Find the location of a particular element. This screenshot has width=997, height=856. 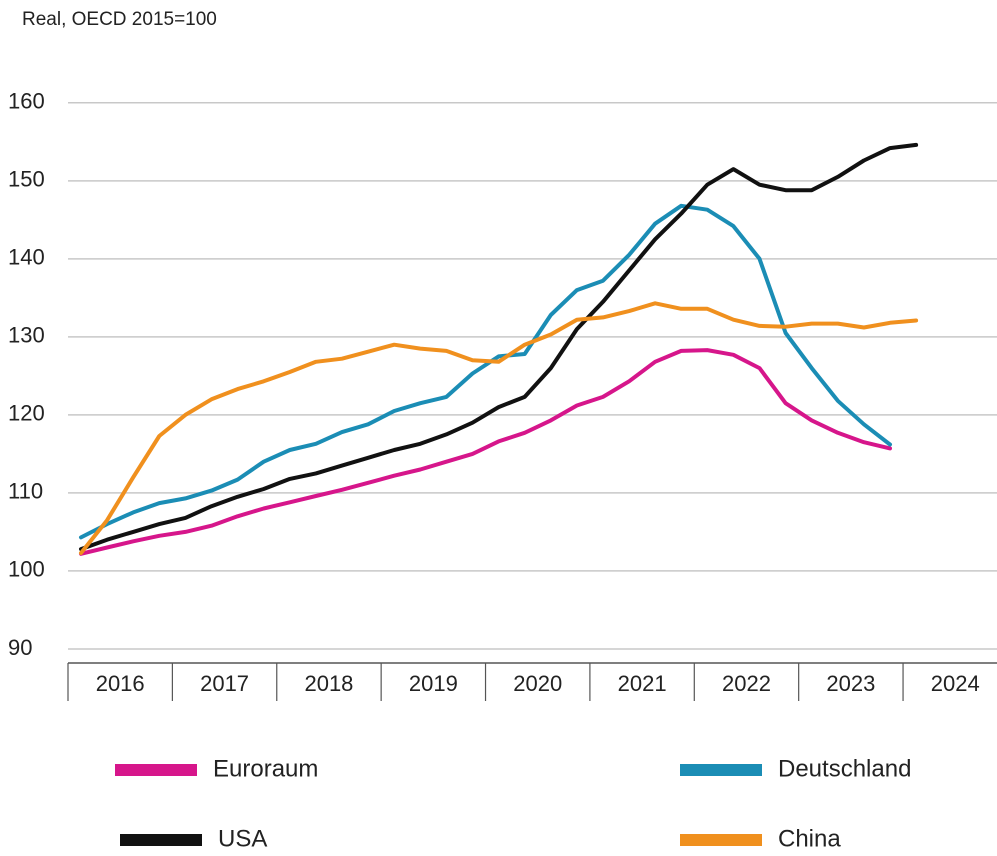

x-tick-label: 2017 is located at coordinates (224, 683).